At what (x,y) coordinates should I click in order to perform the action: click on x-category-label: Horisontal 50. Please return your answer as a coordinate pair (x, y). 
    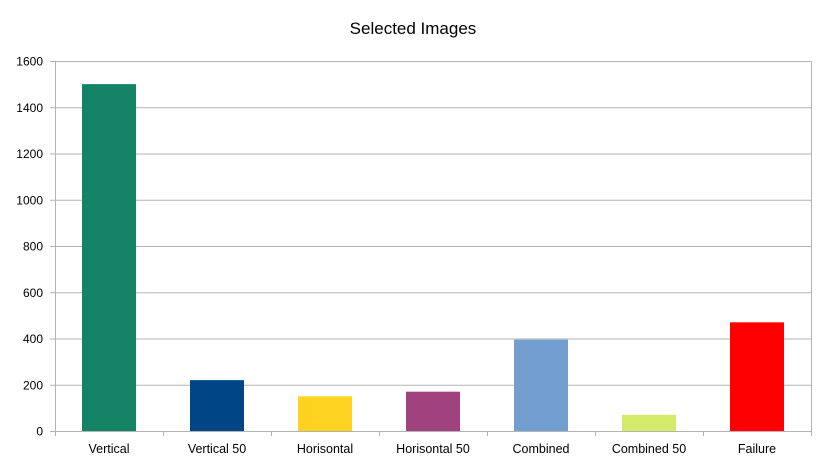
    Looking at the image, I should click on (433, 449).